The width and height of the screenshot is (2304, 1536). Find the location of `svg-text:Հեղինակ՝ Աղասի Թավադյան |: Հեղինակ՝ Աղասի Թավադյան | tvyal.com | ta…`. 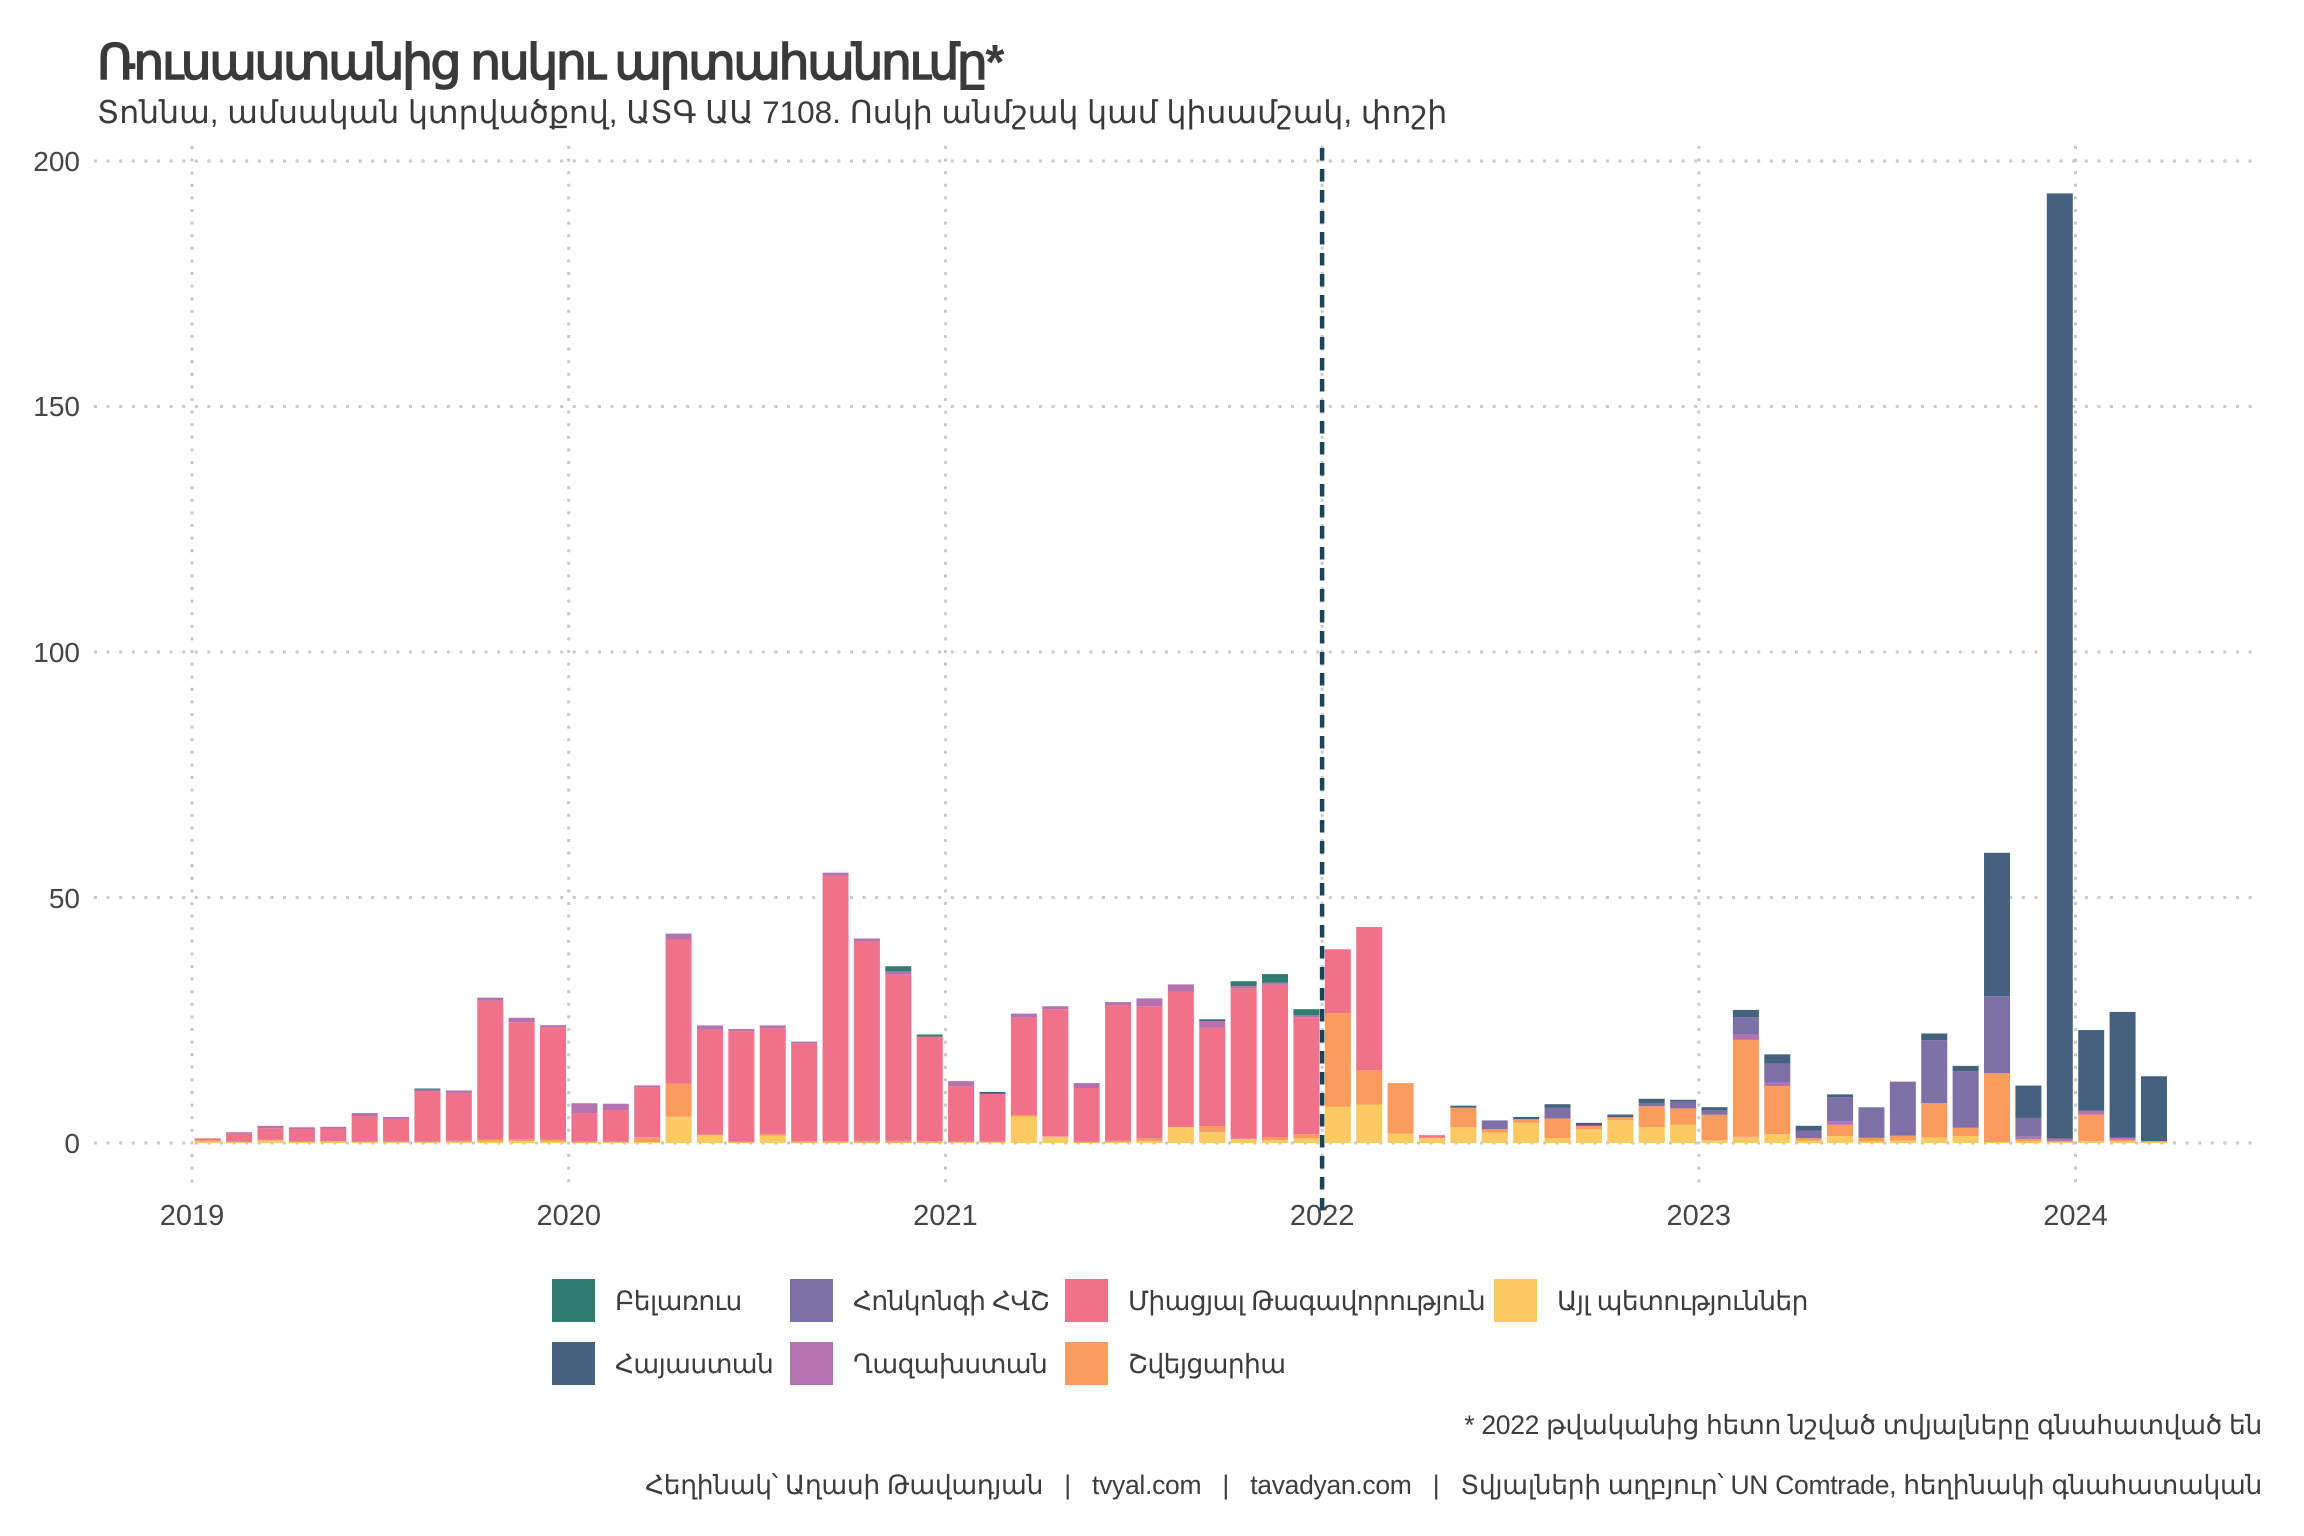

svg-text:Հեղինակ՝ Աղասի Թավադյան |: Հեղինակ՝ Աղասի Թավադյան | tvyal.com | ta… is located at coordinates (1453, 1485).